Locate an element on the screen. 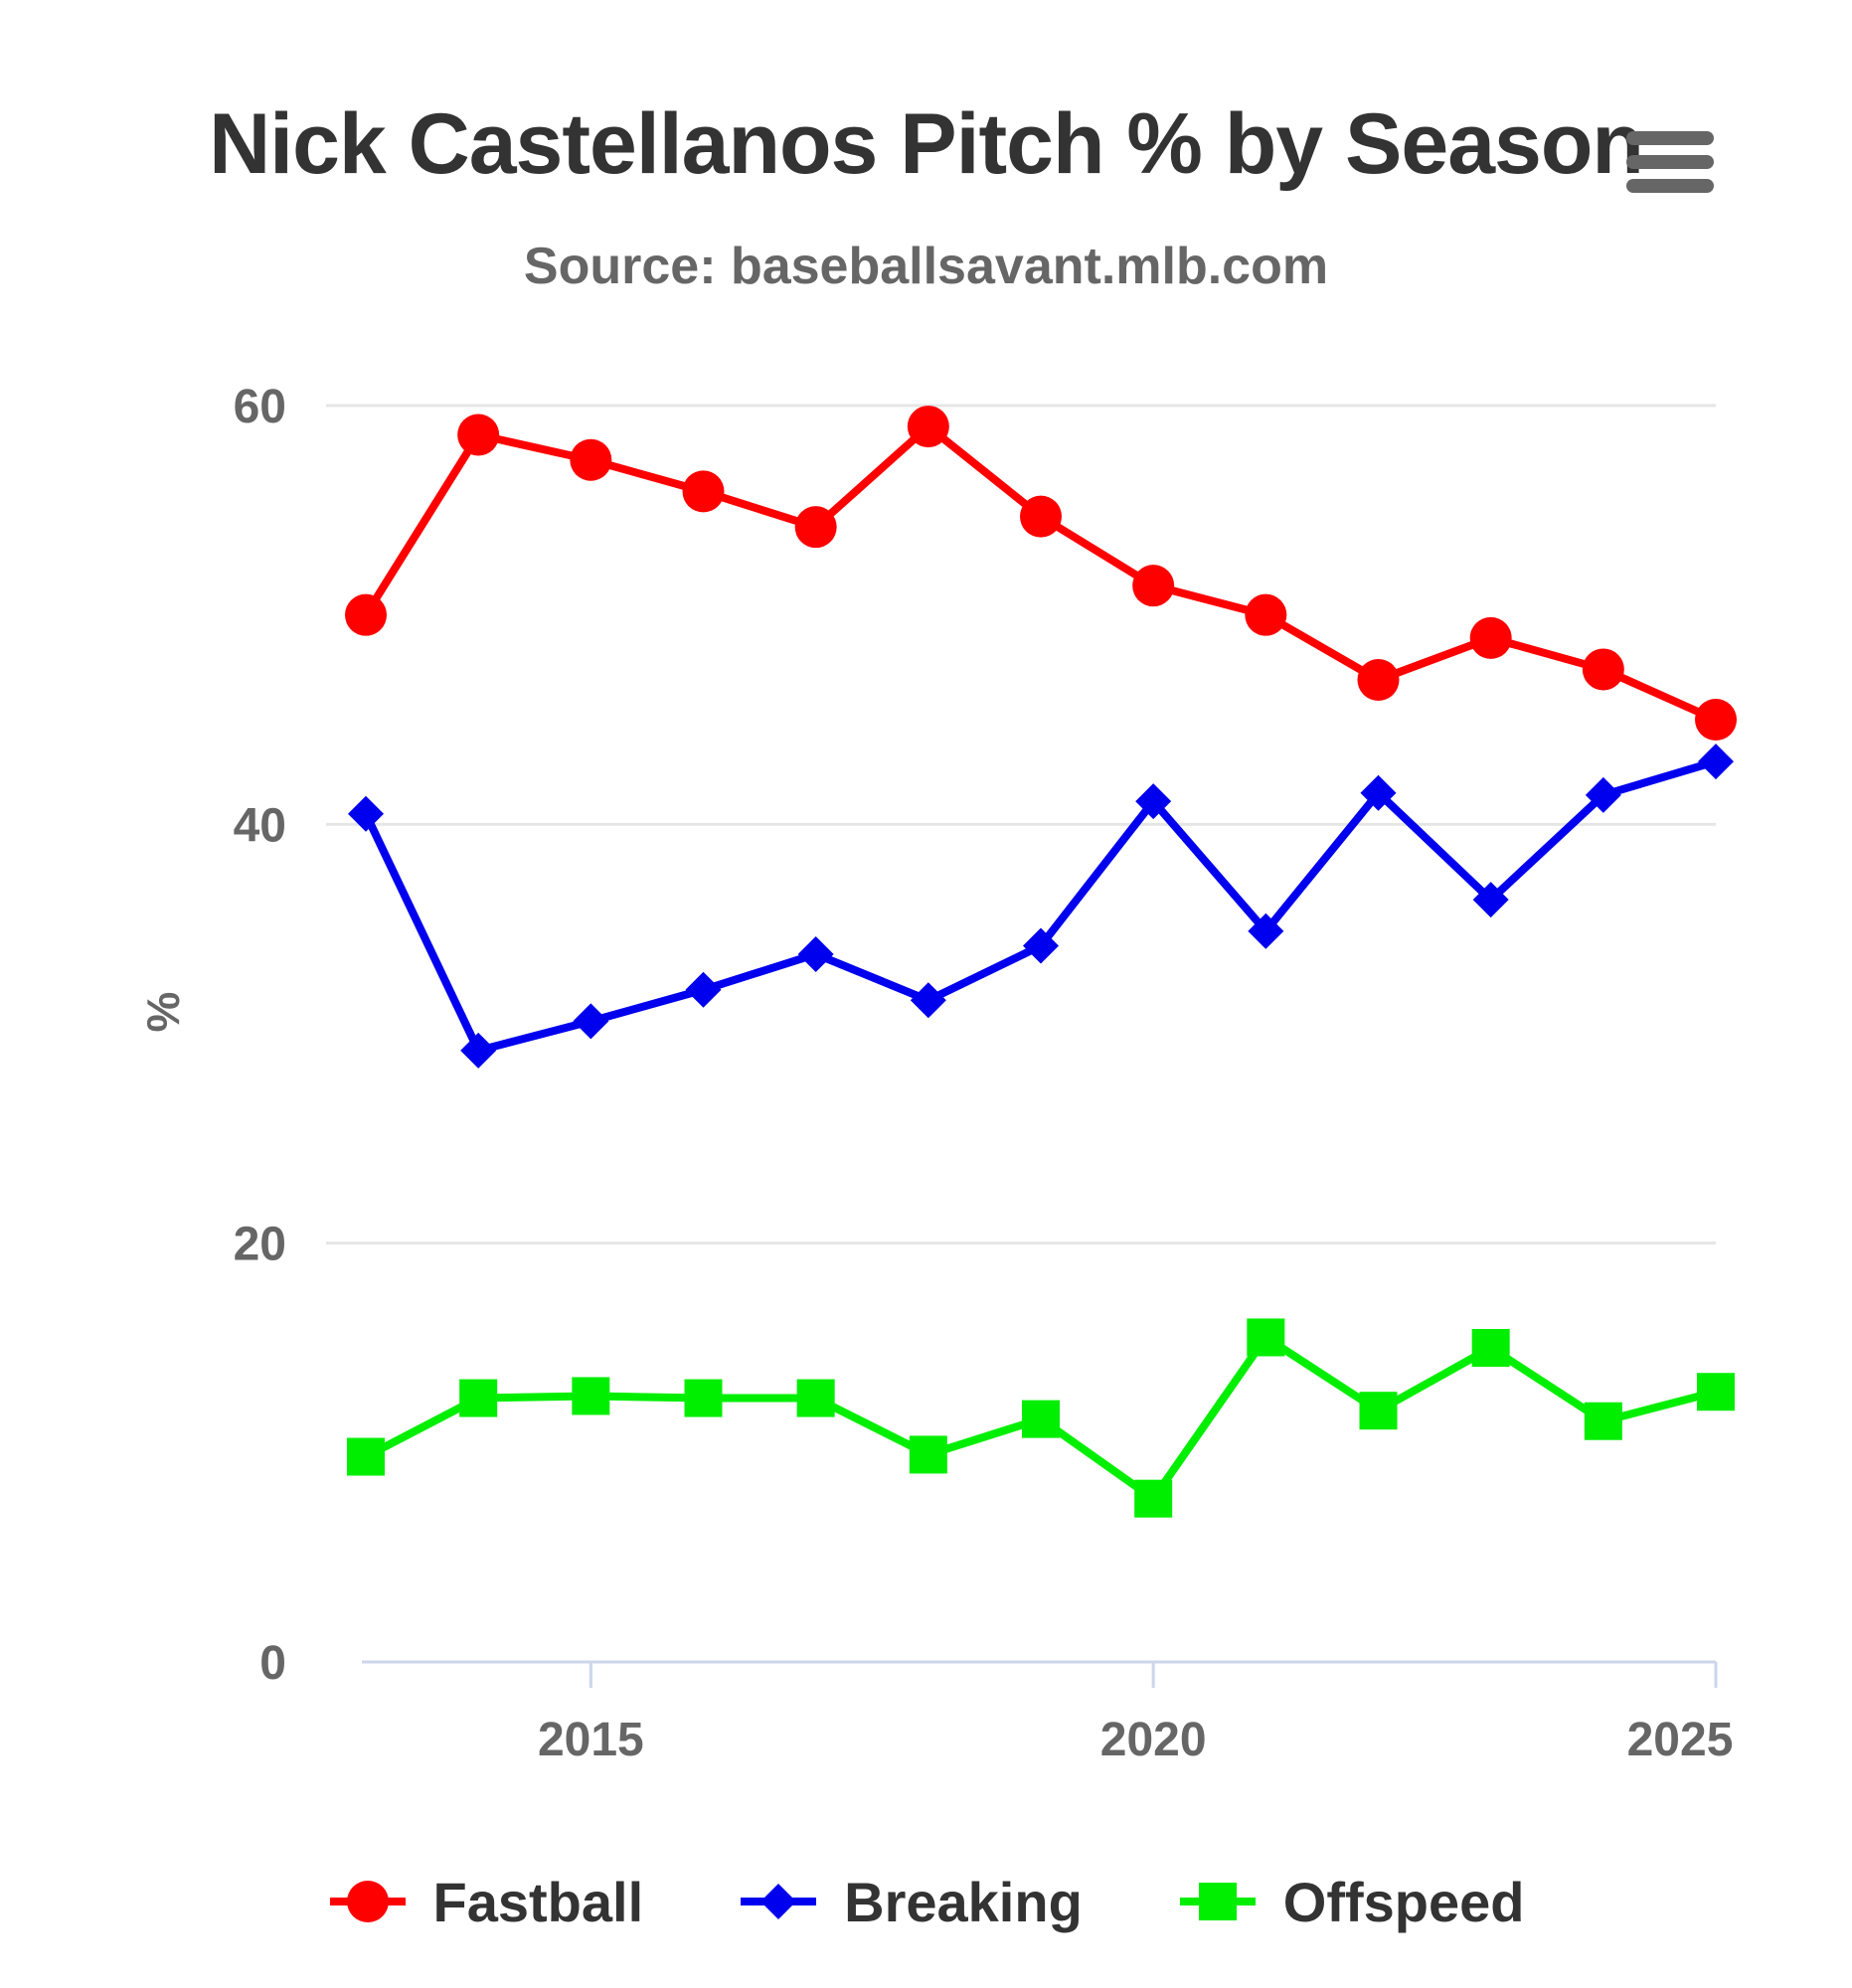 The width and height of the screenshot is (1852, 1988). offspeed-point-2013 is located at coordinates (366, 1456).